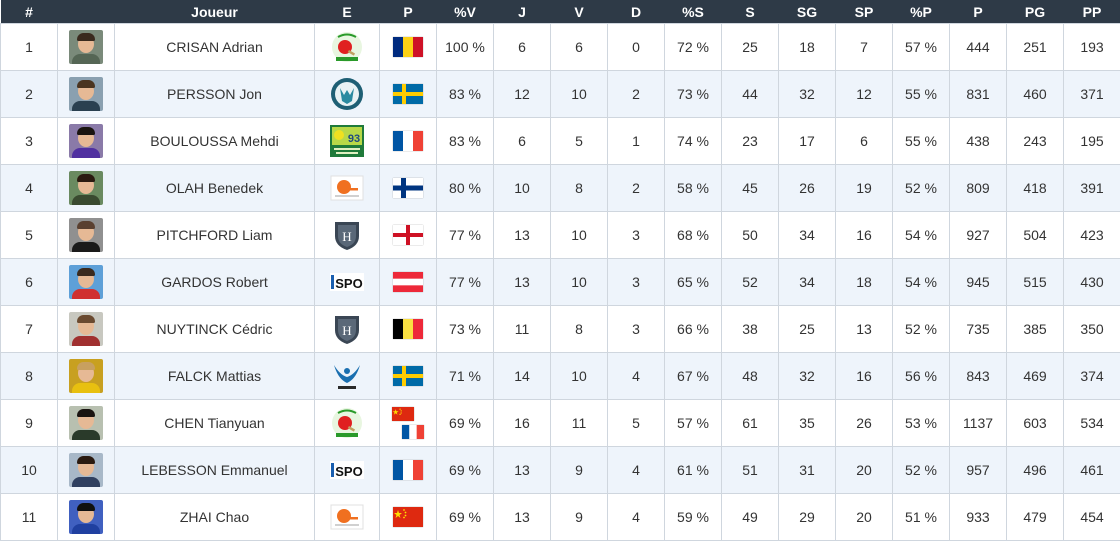 This screenshot has height=541, width=1120. Describe the element at coordinates (29, 12) in the screenshot. I see `col-header-rank: #` at that location.